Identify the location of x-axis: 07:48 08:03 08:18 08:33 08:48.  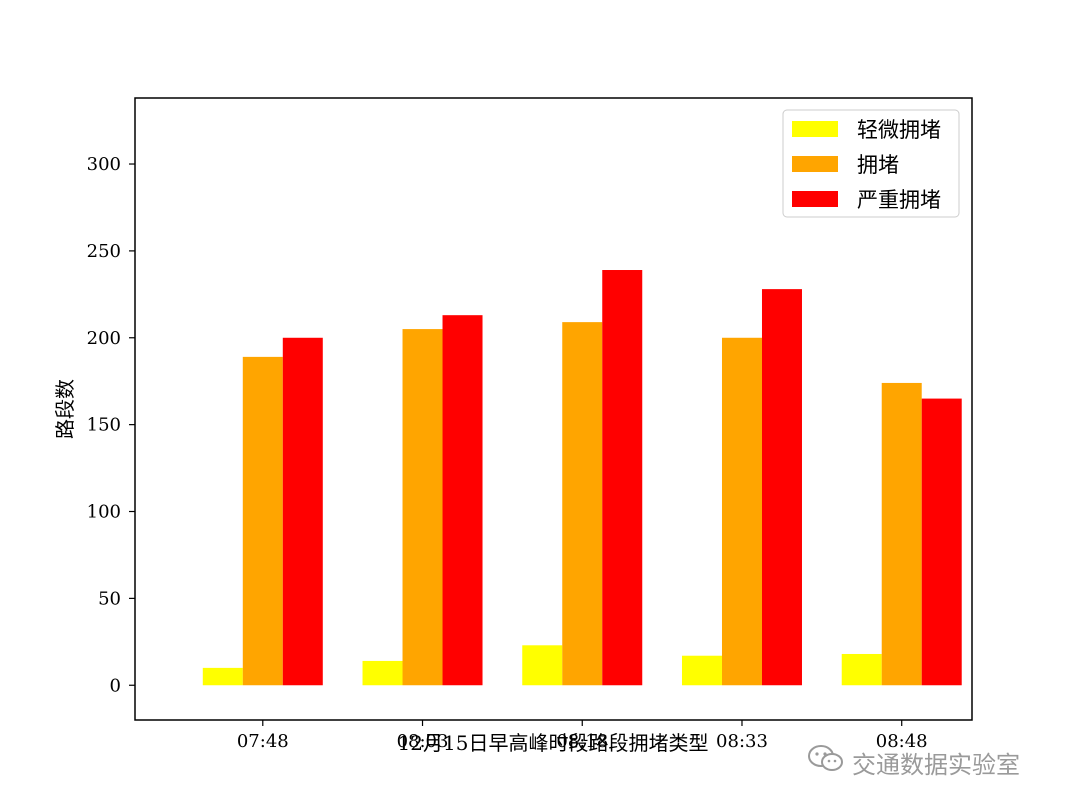
(582, 736).